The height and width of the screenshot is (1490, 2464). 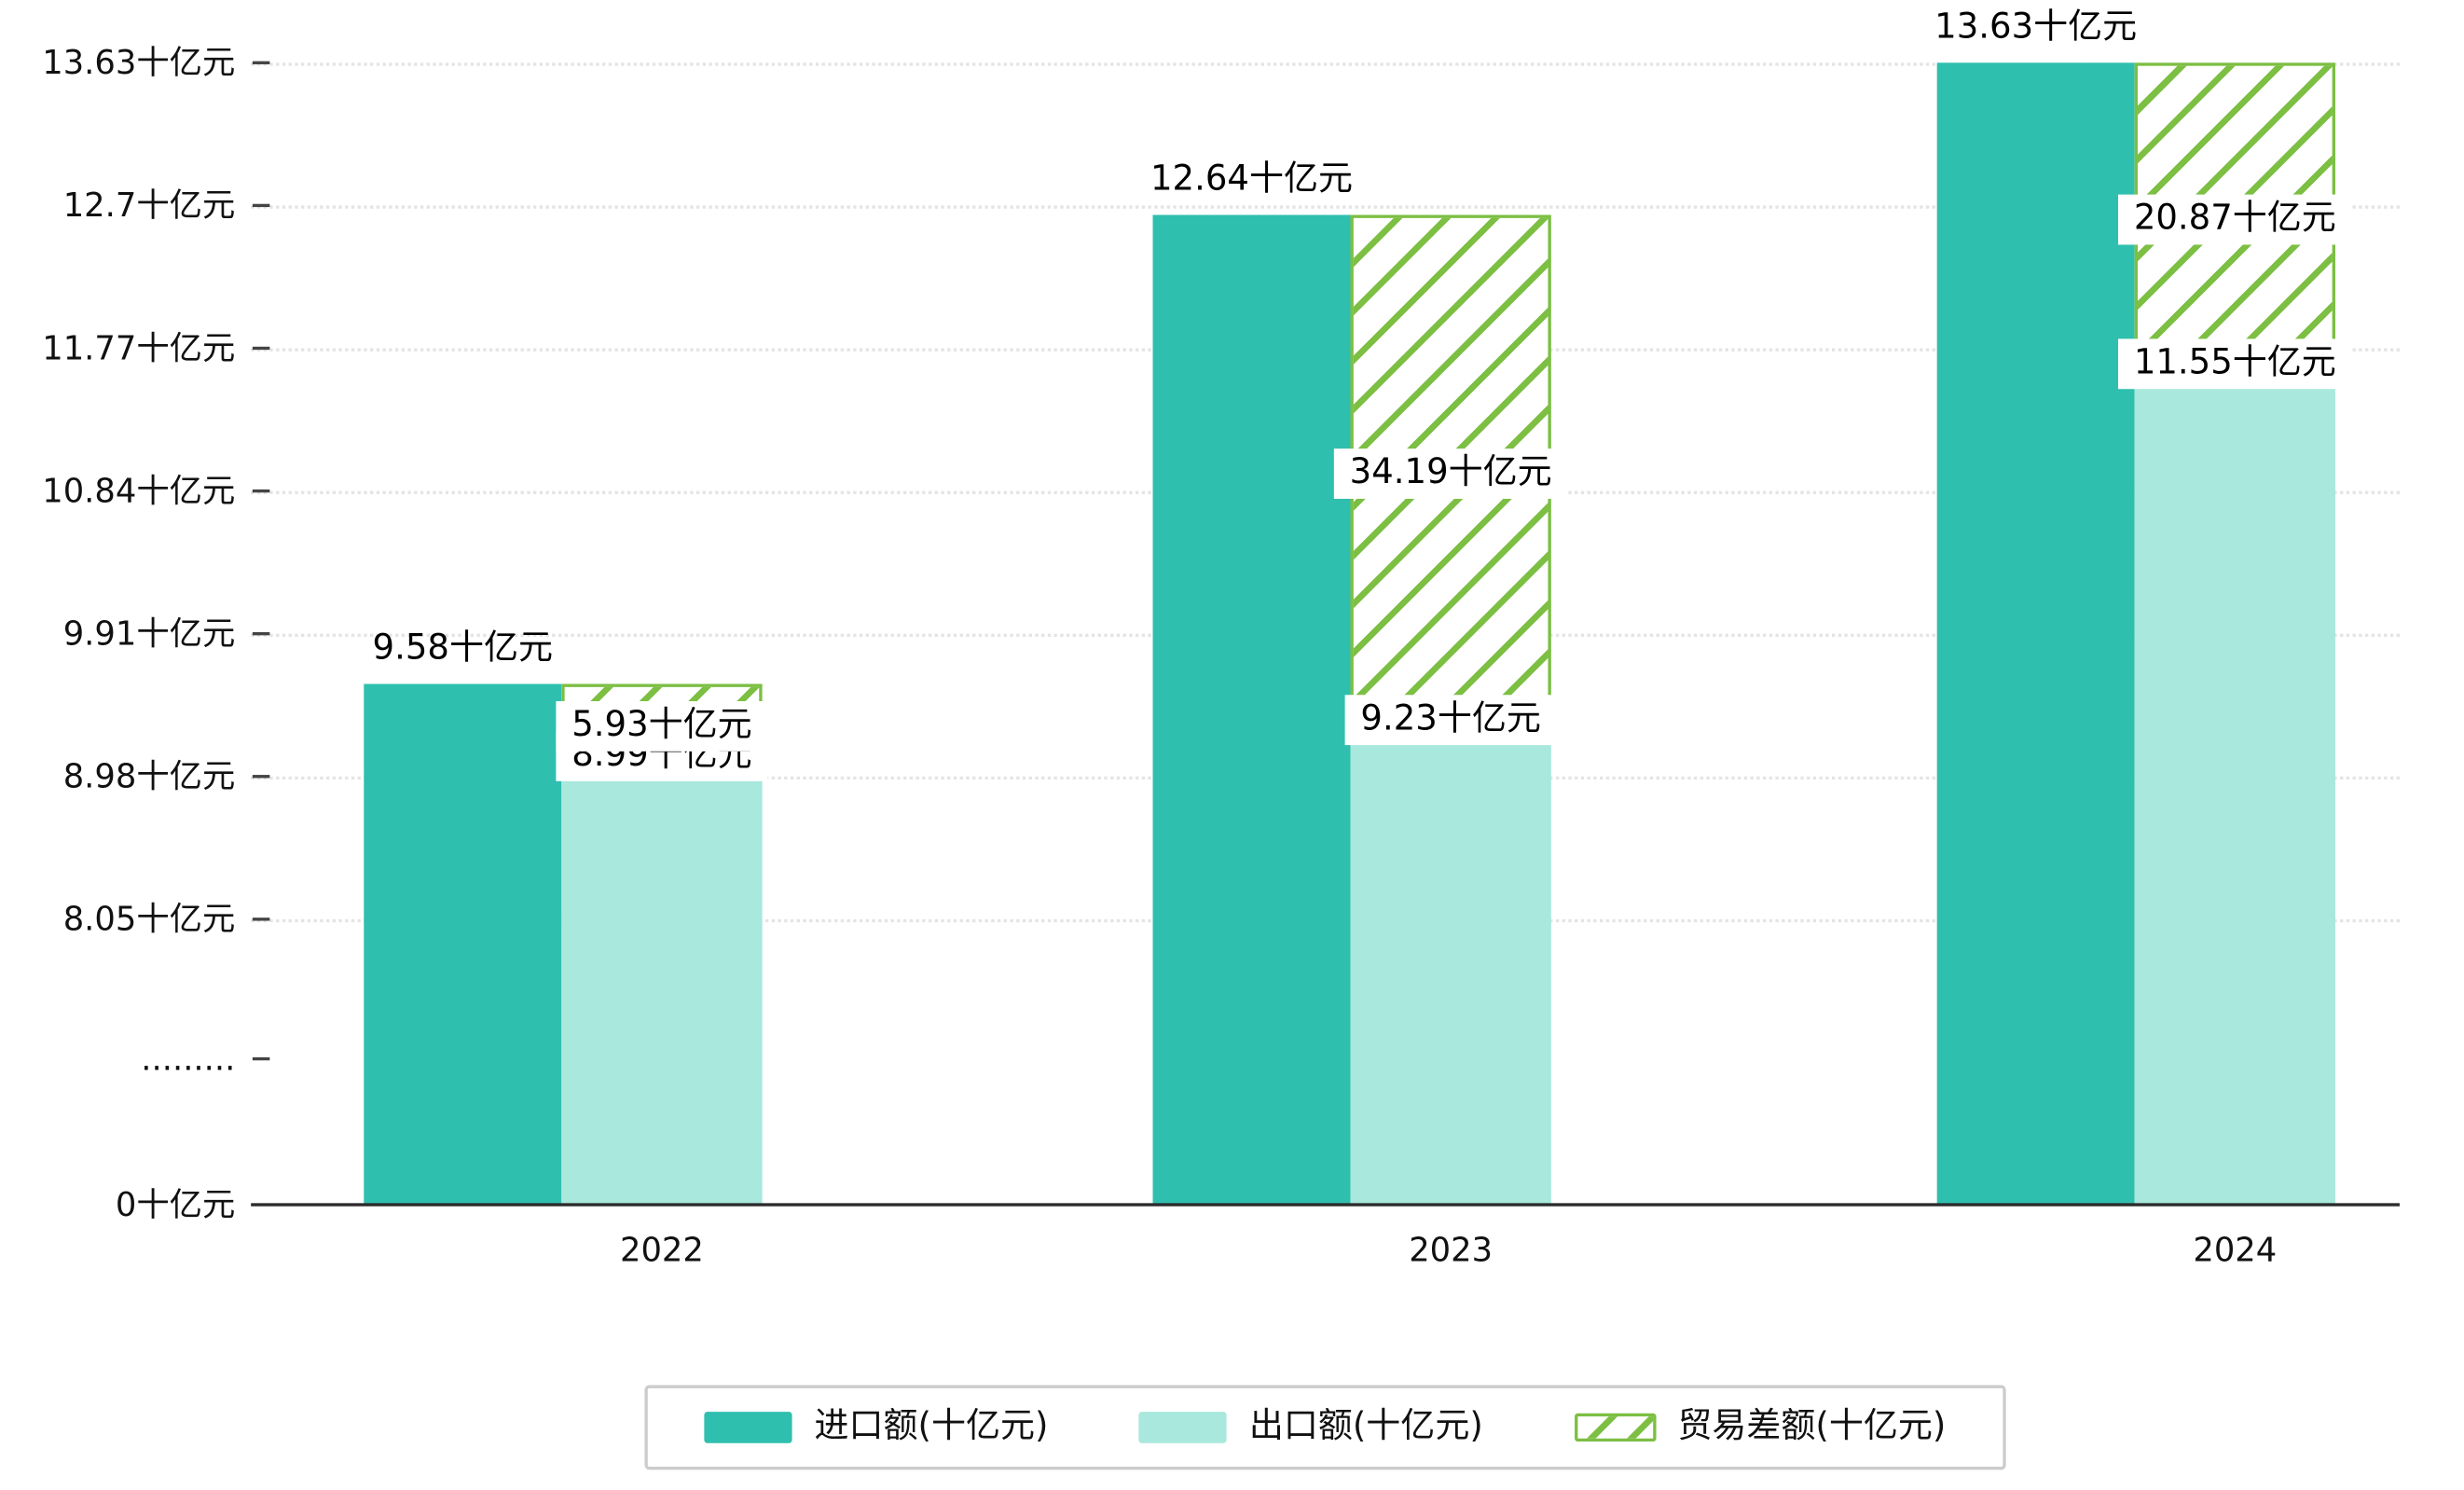 I want to click on legend-box: 进口额(十亿元) 出口额(十亿元) 贸易差额(十亿元), so click(x=1325, y=1427).